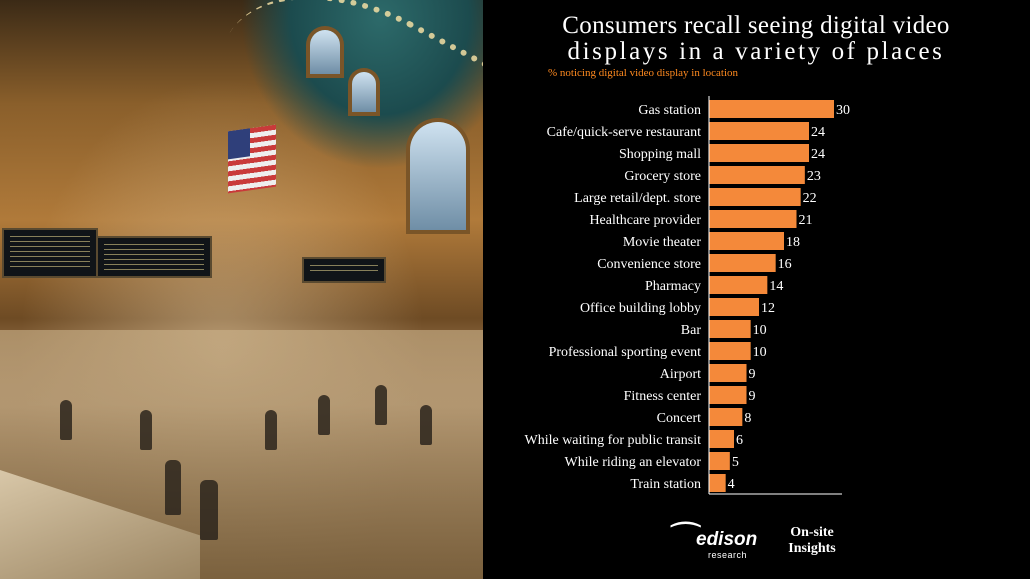  I want to click on category-label: Professional sporting event, so click(625, 352).